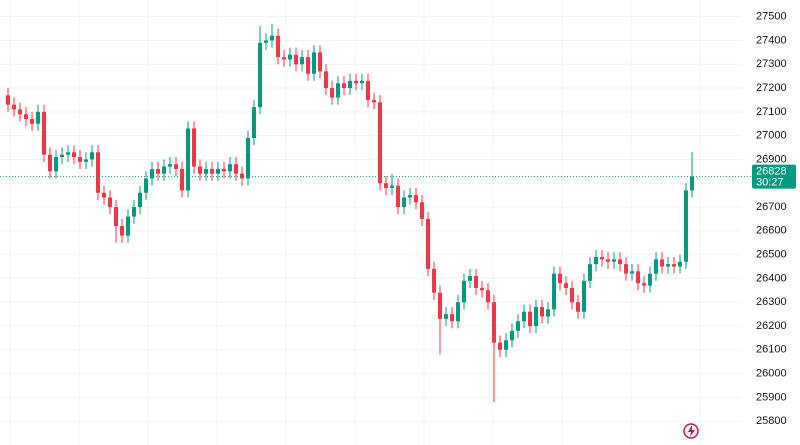  I want to click on y-tick-label: 27400, so click(771, 40).